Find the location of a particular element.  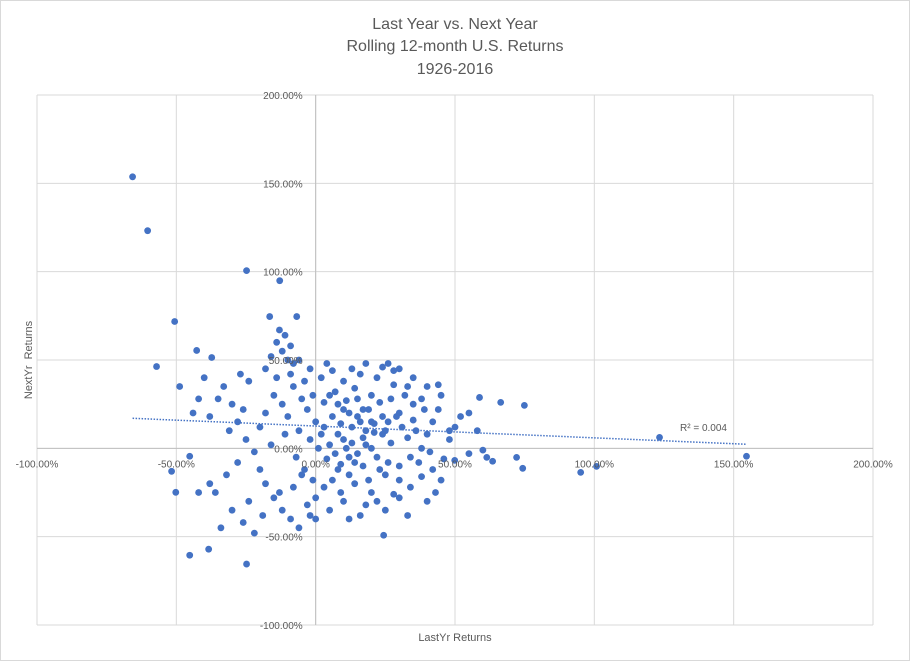

x-tick-label: -100.00% is located at coordinates (37, 464).